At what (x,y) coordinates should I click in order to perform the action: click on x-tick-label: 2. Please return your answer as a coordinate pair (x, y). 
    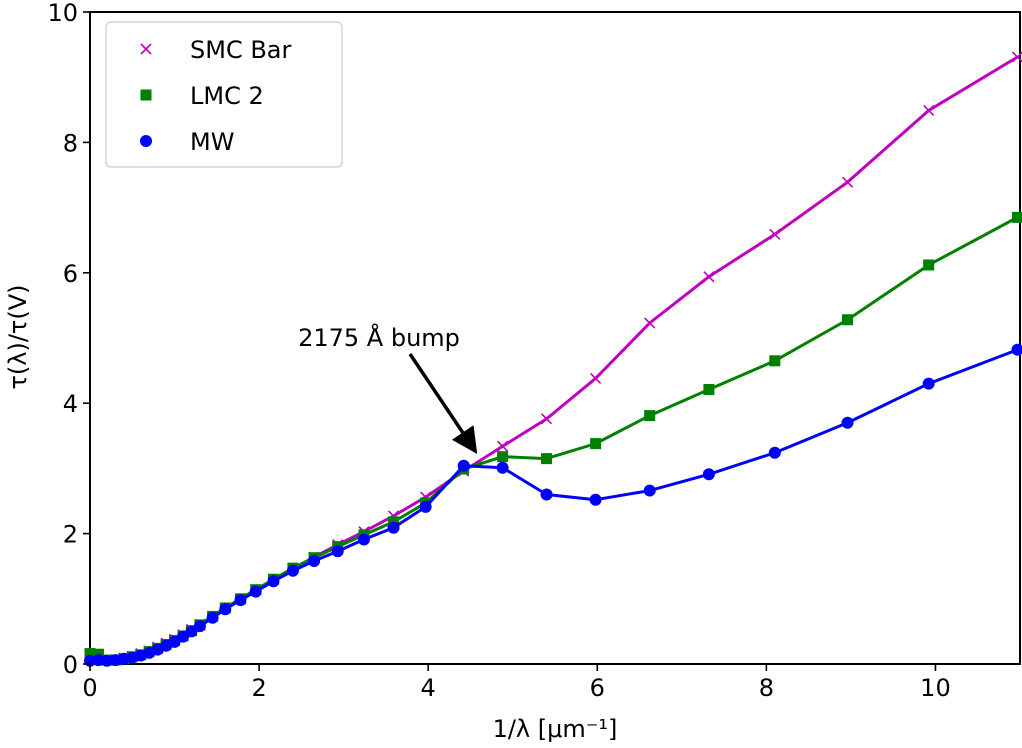
    Looking at the image, I should click on (258, 688).